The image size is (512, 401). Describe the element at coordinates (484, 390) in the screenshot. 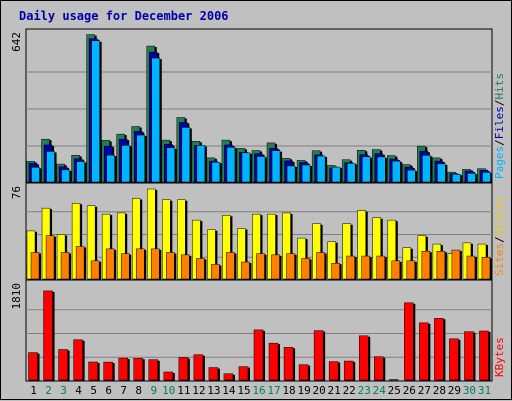

I see `x-tick-label: 31` at that location.